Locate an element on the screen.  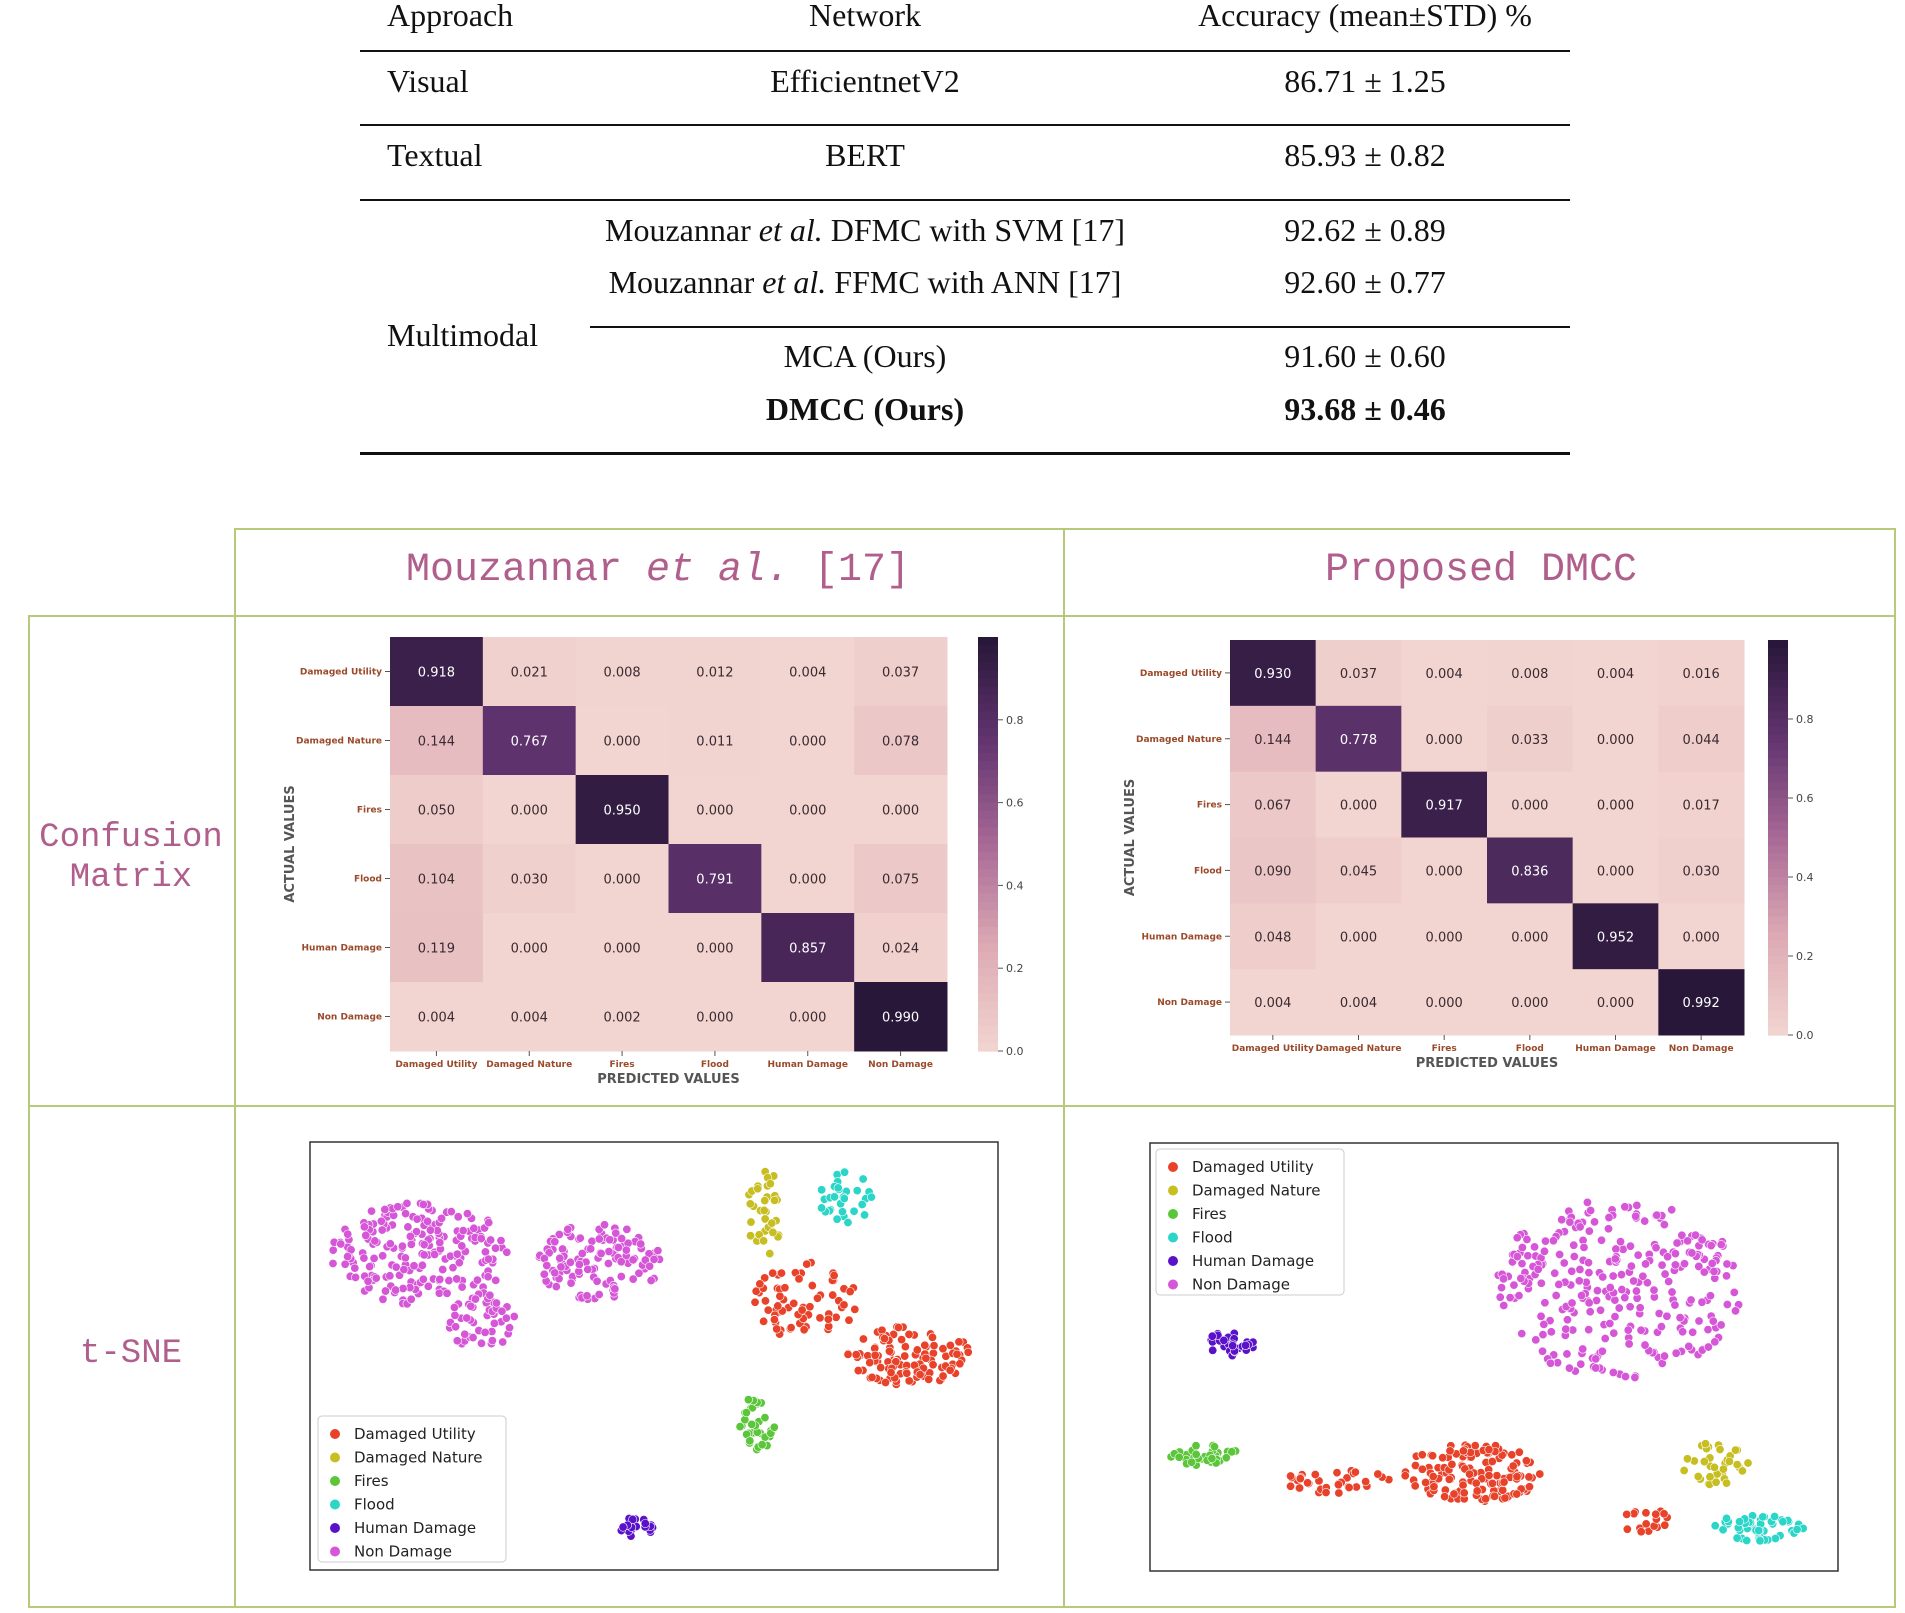
cell-value-label: 0.930 is located at coordinates (1272, 674).